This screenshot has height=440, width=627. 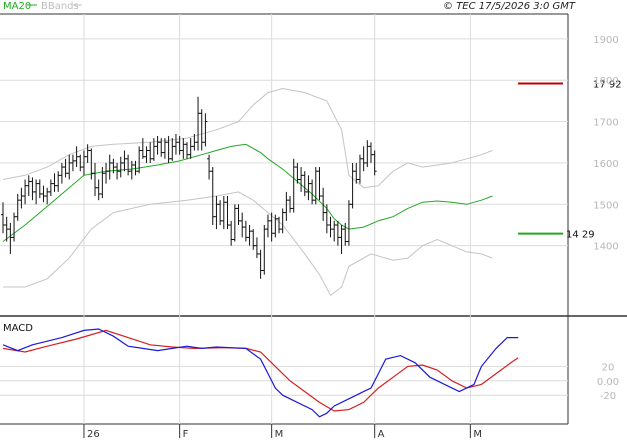 What do you see at coordinates (60, 6) in the screenshot?
I see `legend-bbands: BBands` at bounding box center [60, 6].